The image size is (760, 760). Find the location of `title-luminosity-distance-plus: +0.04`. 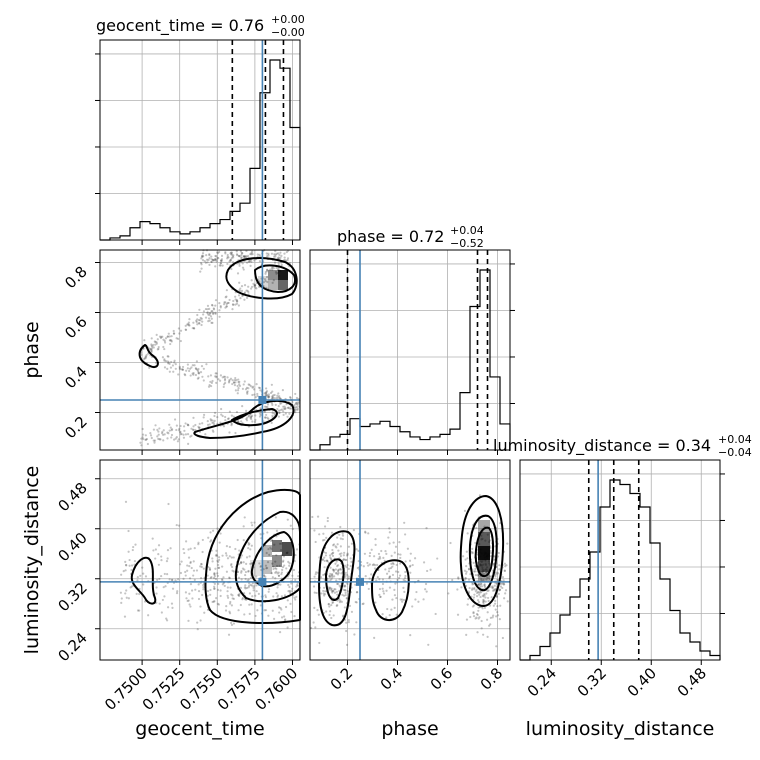

title-luminosity-distance-plus: +0.04 is located at coordinates (735, 439).